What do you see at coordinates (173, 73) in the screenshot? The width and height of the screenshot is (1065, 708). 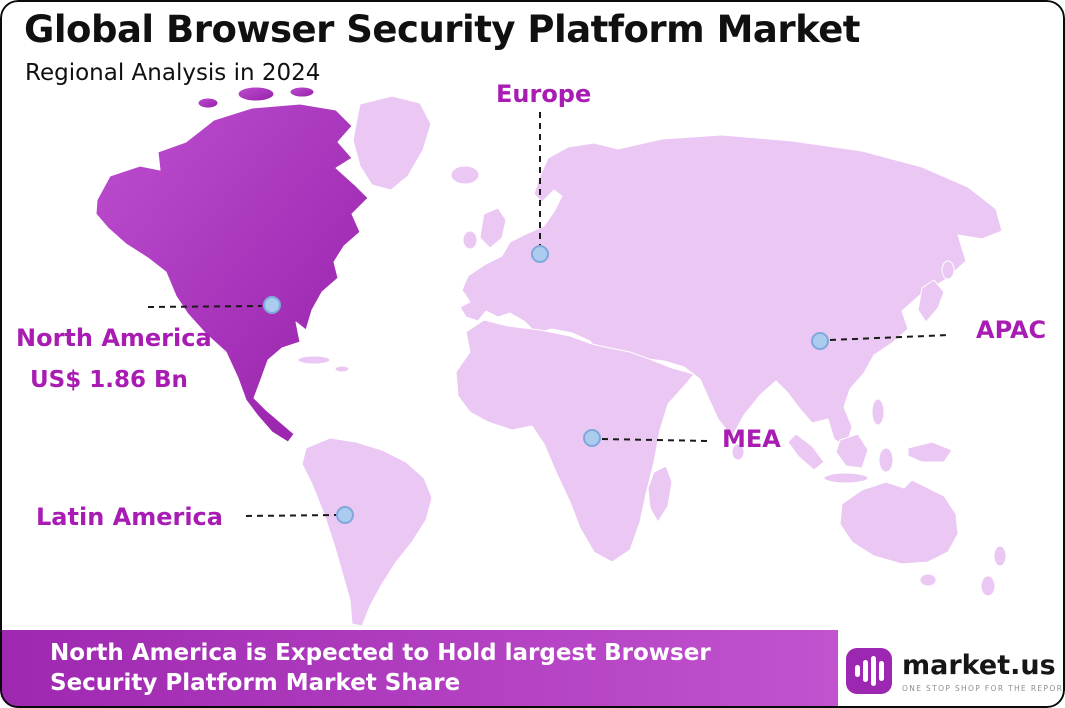 I see `page-subtitle: Regional Analysis in 2024` at bounding box center [173, 73].